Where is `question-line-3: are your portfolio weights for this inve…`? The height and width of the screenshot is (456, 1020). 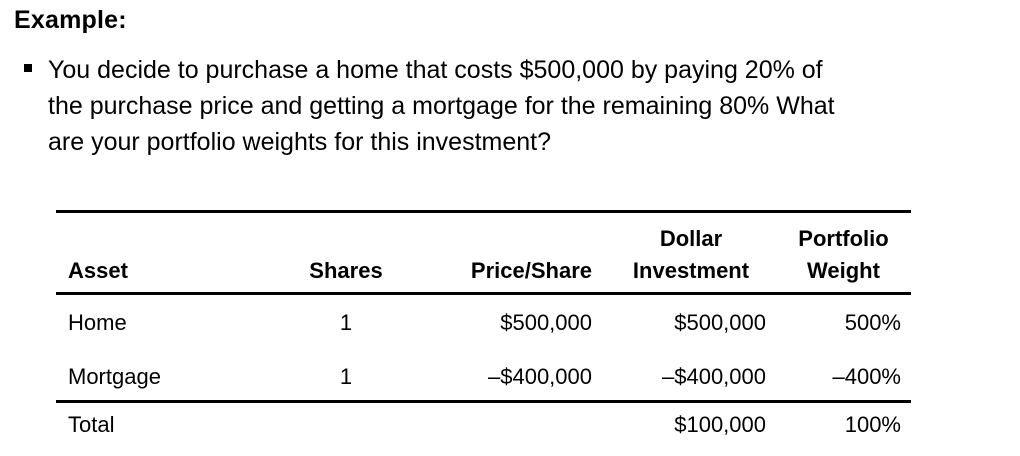 question-line-3: are your portfolio weights for this inve… is located at coordinates (300, 142).